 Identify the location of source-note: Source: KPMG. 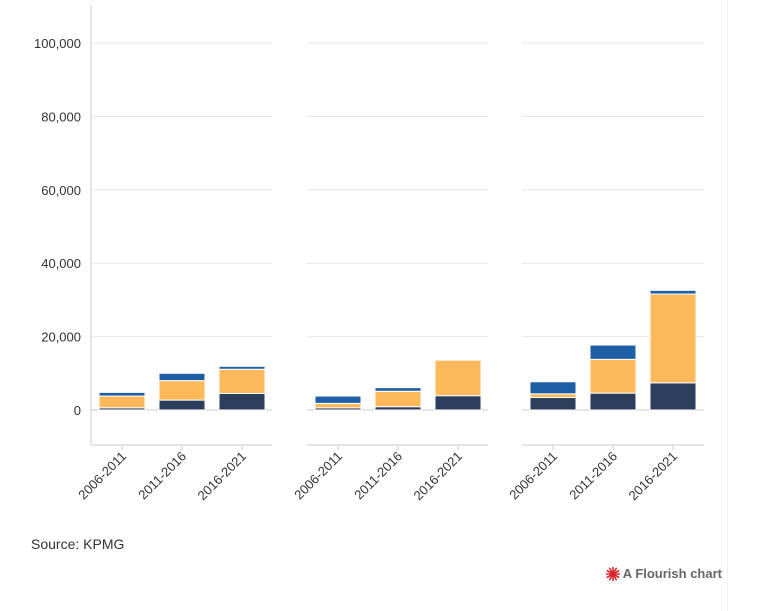
(78, 544).